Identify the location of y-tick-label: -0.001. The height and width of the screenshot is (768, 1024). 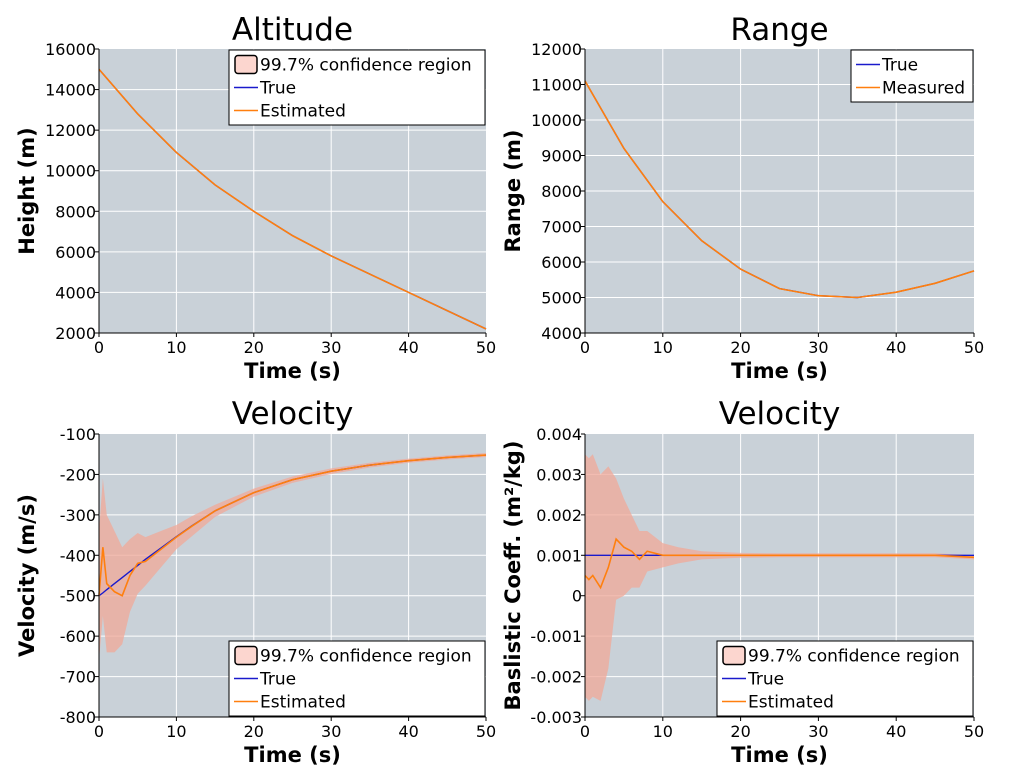
(556, 636).